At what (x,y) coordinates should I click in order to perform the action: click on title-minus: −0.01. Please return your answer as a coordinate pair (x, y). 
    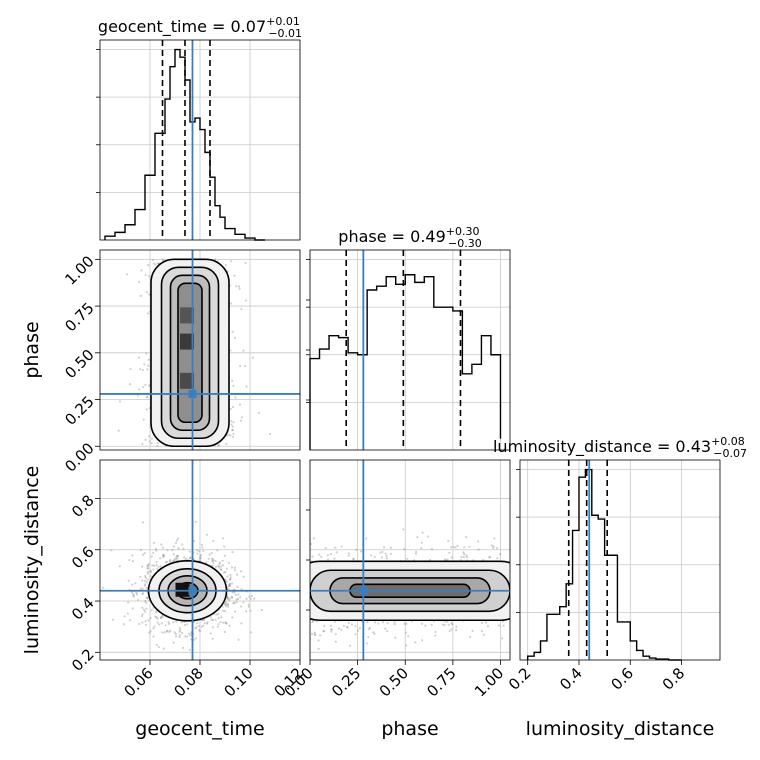
    Looking at the image, I should click on (285, 33).